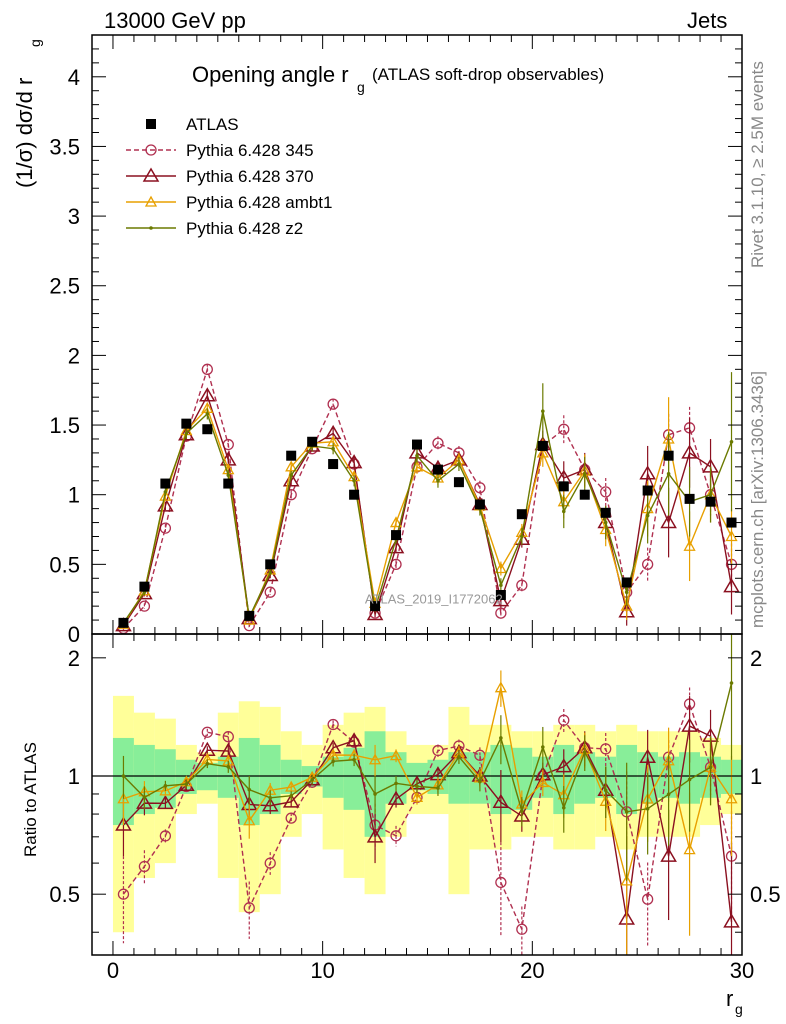 The width and height of the screenshot is (786, 1024). I want to click on ratio-y-tick-label-right: 0.5, so click(765, 894).